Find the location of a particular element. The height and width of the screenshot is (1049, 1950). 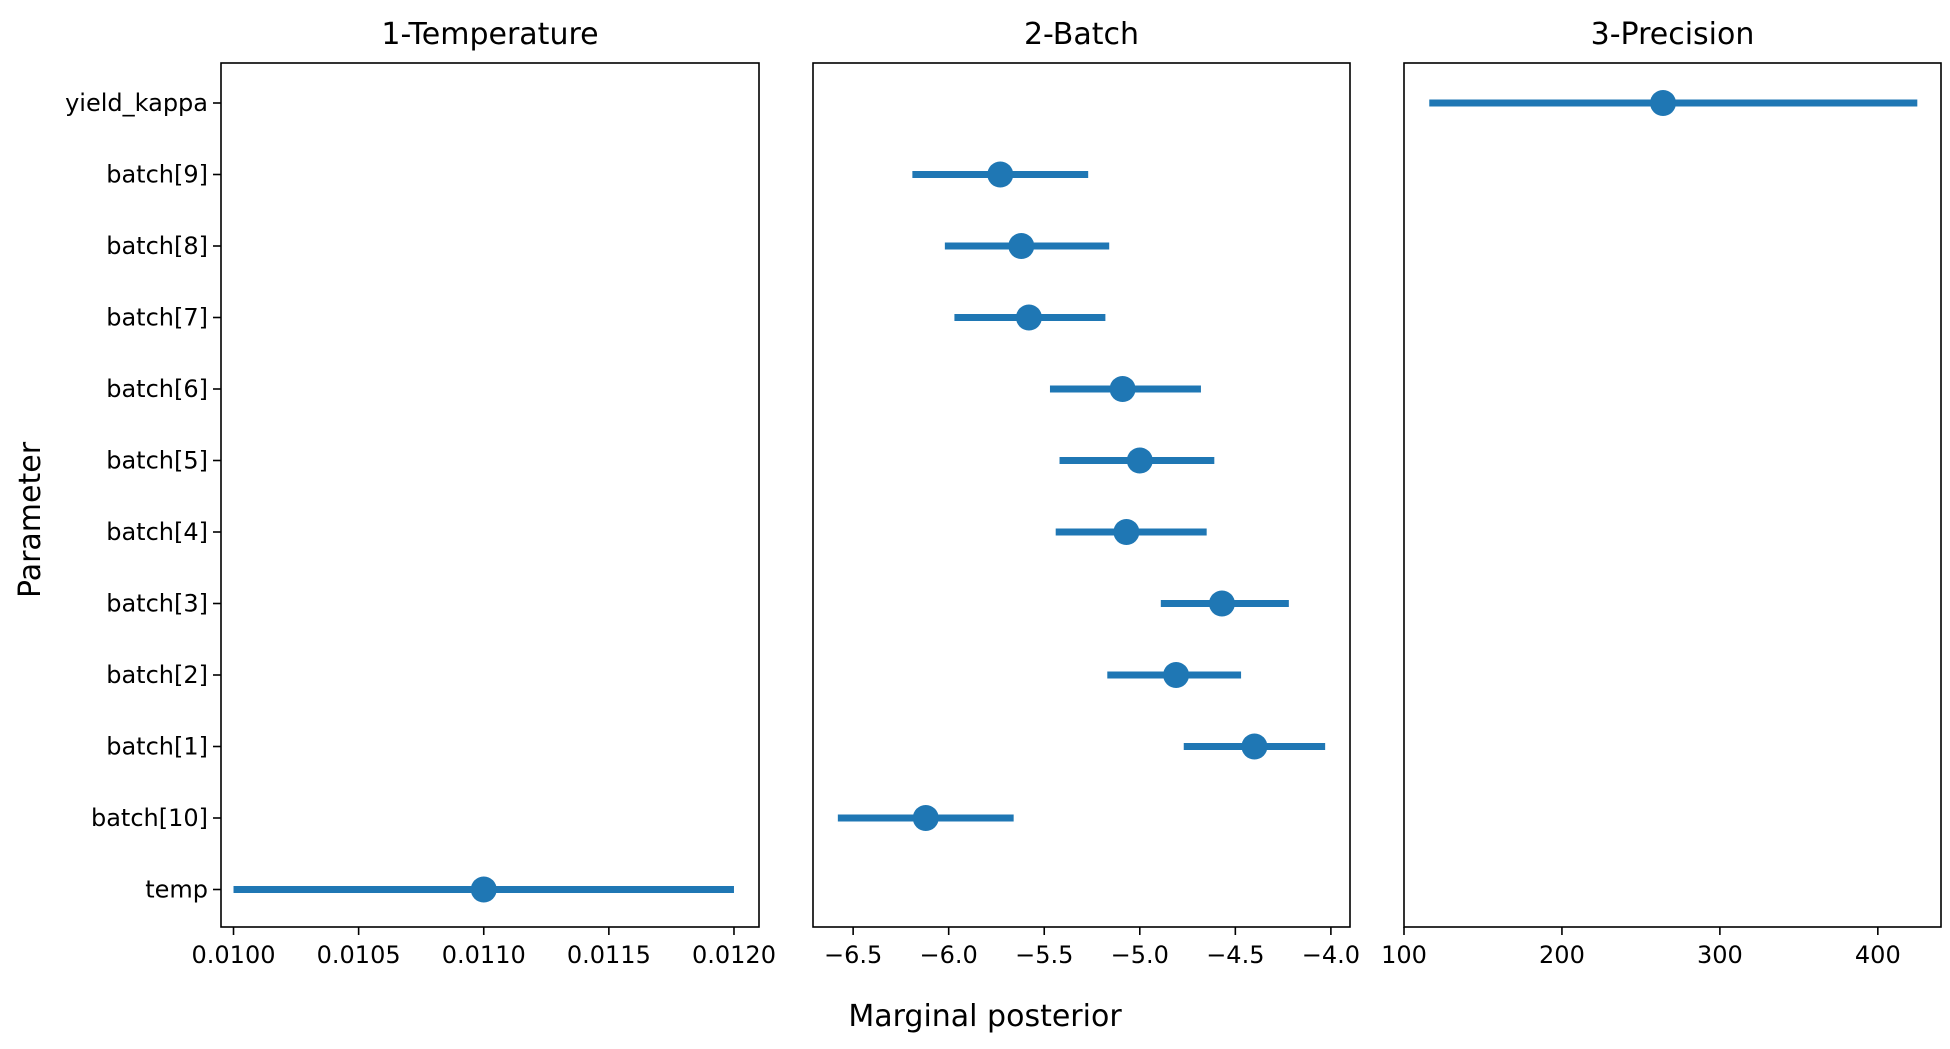

x-tick-label: 0.0110 is located at coordinates (484, 955).